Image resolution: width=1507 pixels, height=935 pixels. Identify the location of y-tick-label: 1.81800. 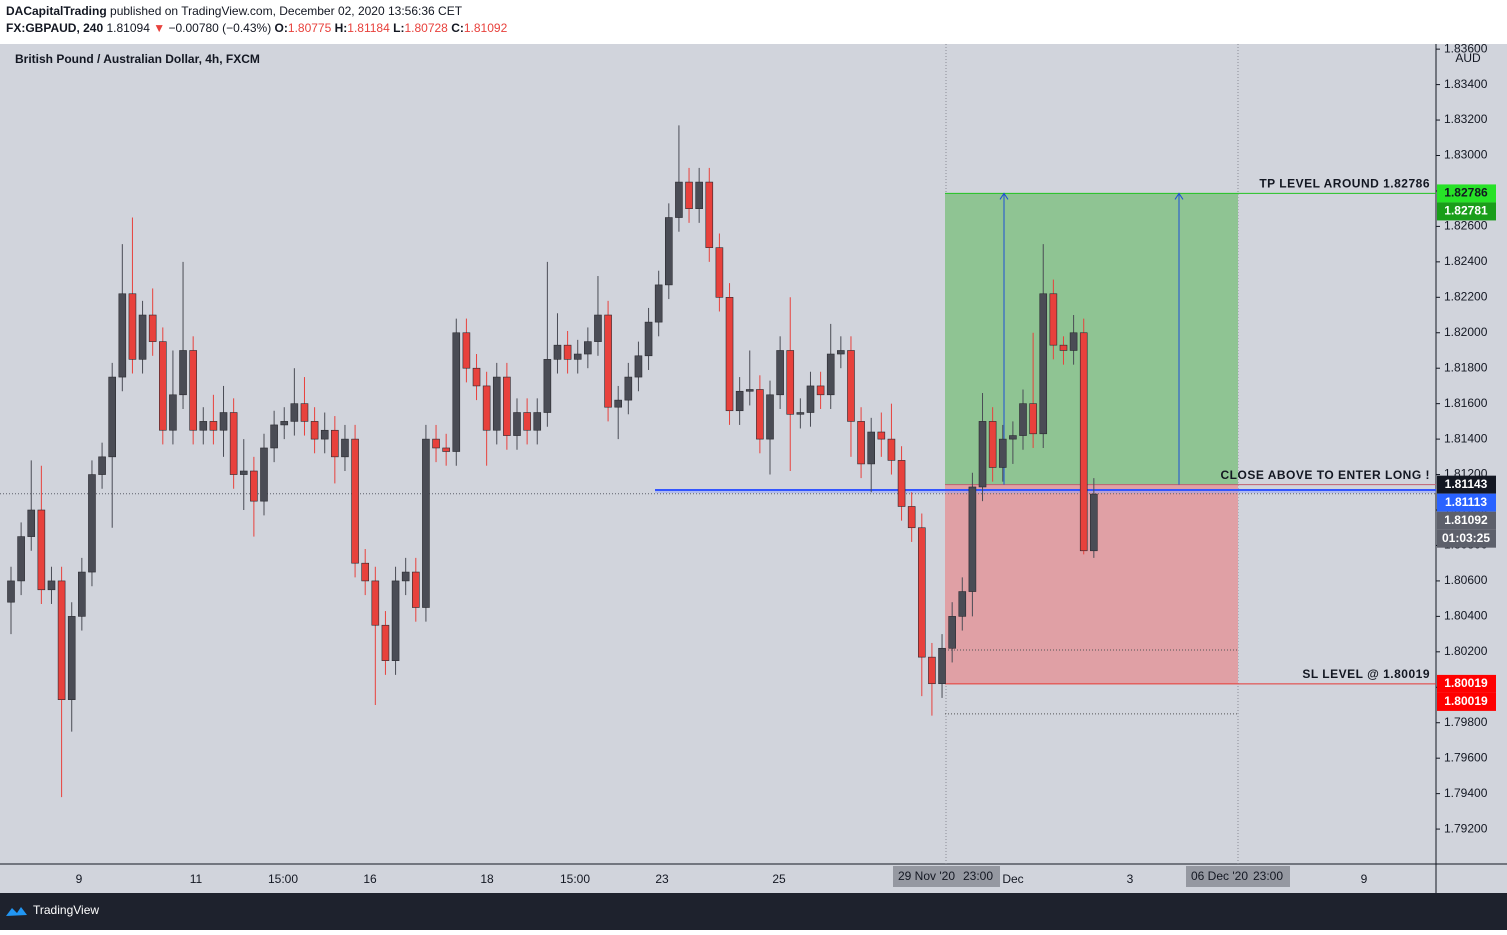
(1466, 367).